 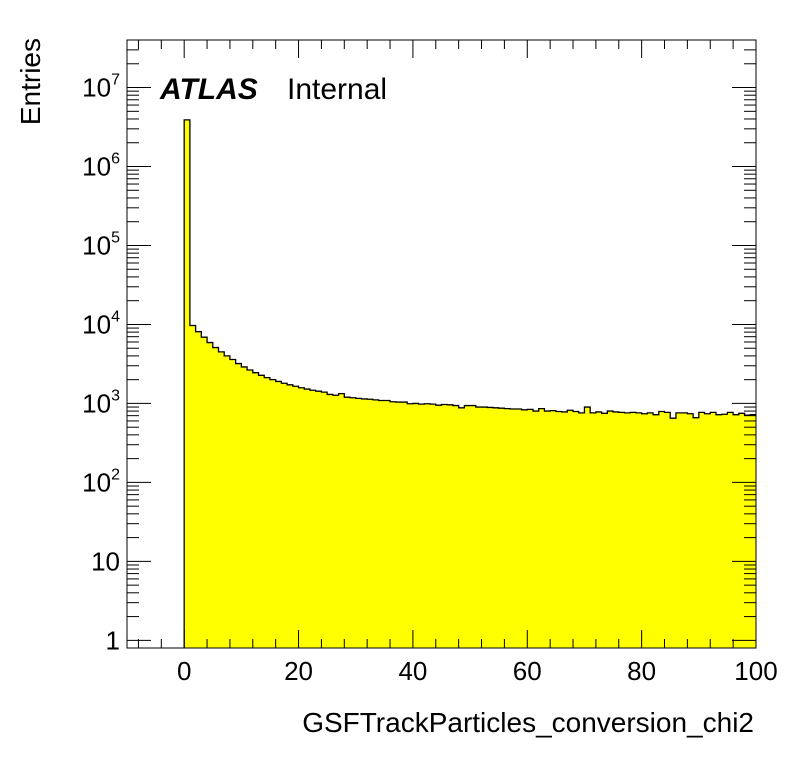 What do you see at coordinates (113, 640) in the screenshot?
I see `y-tick-label: 1` at bounding box center [113, 640].